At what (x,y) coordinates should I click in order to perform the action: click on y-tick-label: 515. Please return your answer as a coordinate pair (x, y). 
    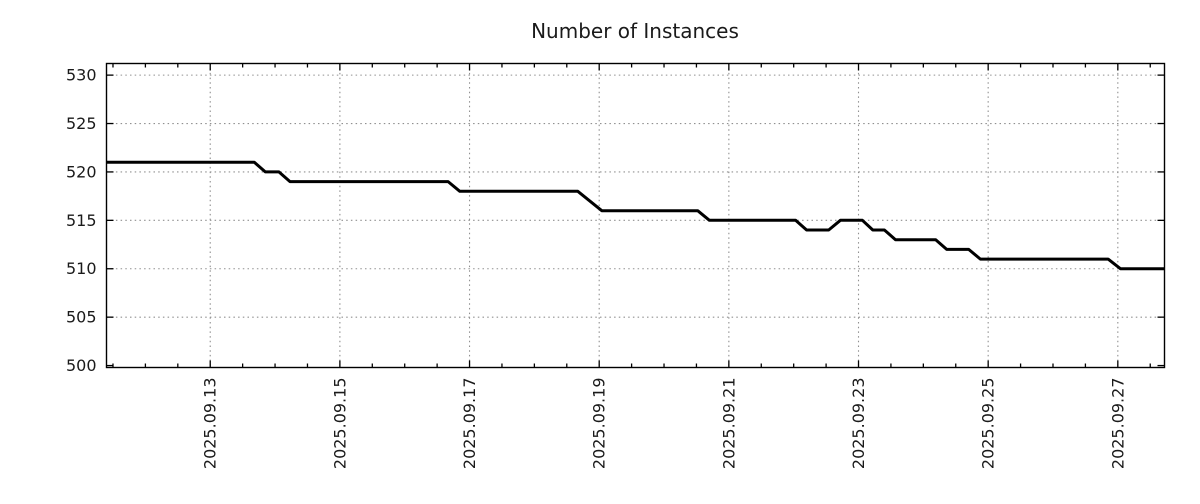
    Looking at the image, I should click on (81, 220).